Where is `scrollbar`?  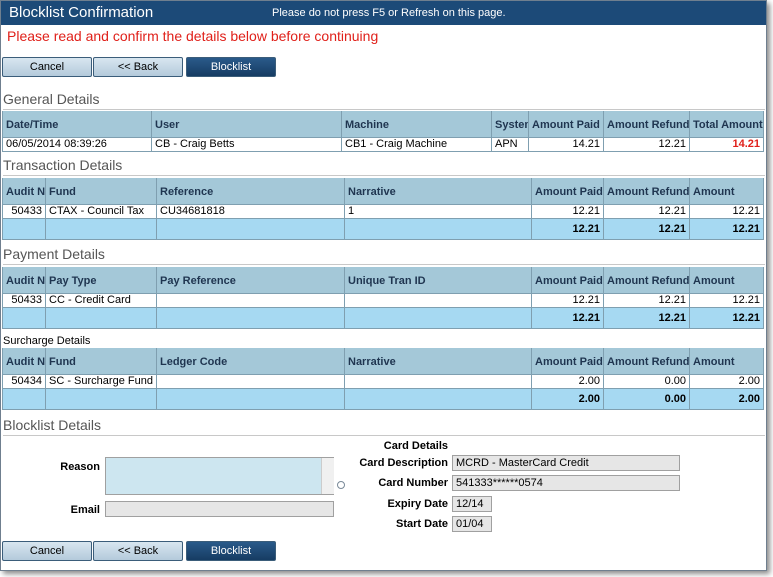
scrollbar is located at coordinates (327, 476).